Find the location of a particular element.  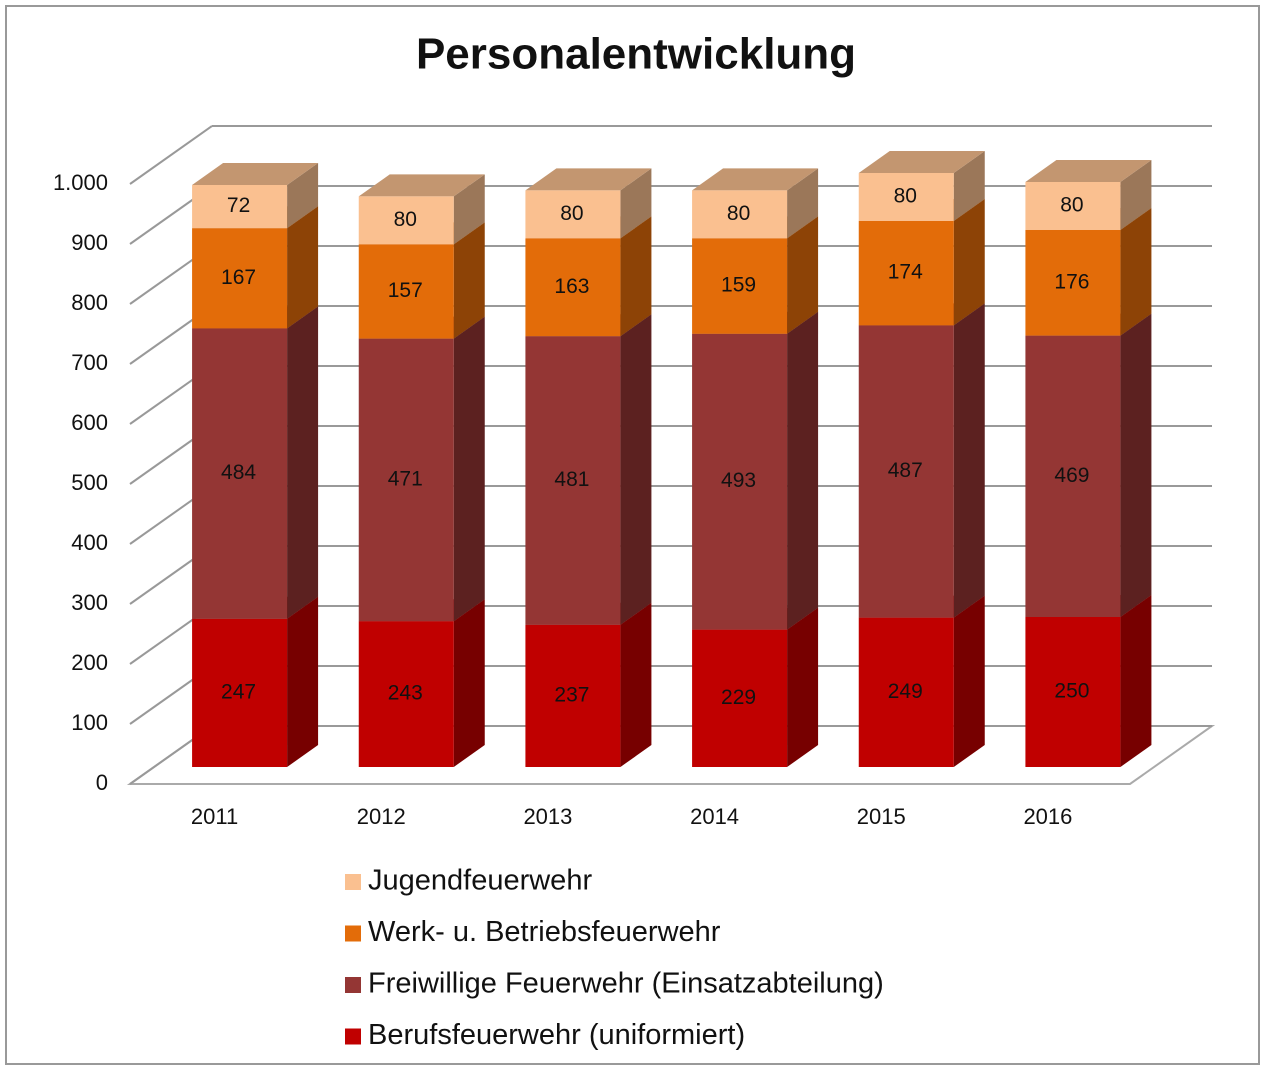

x-tick-label: 2012 is located at coordinates (381, 816).